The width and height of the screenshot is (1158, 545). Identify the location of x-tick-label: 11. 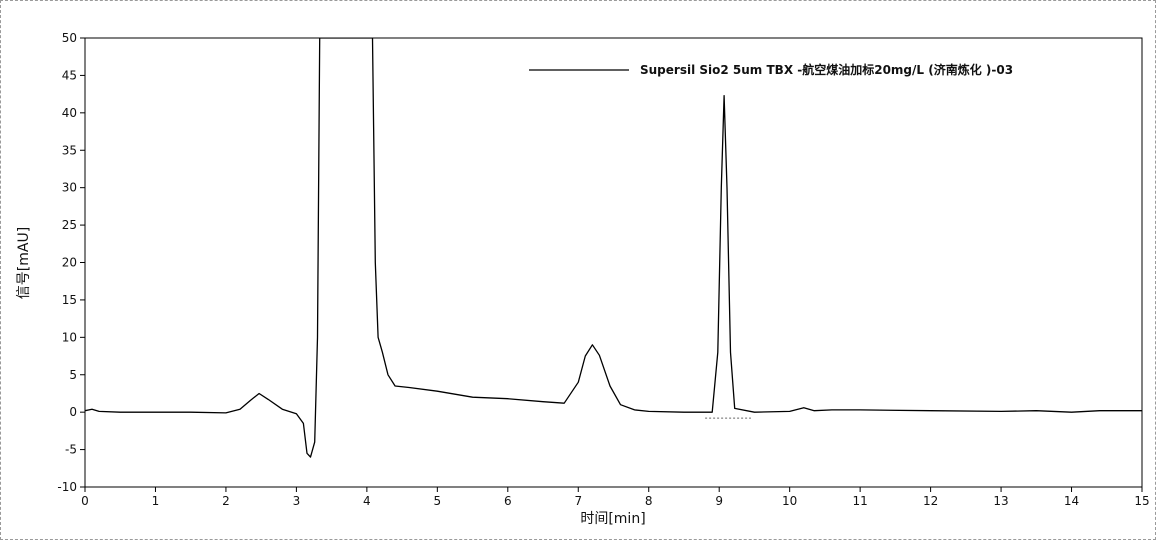
(859, 501).